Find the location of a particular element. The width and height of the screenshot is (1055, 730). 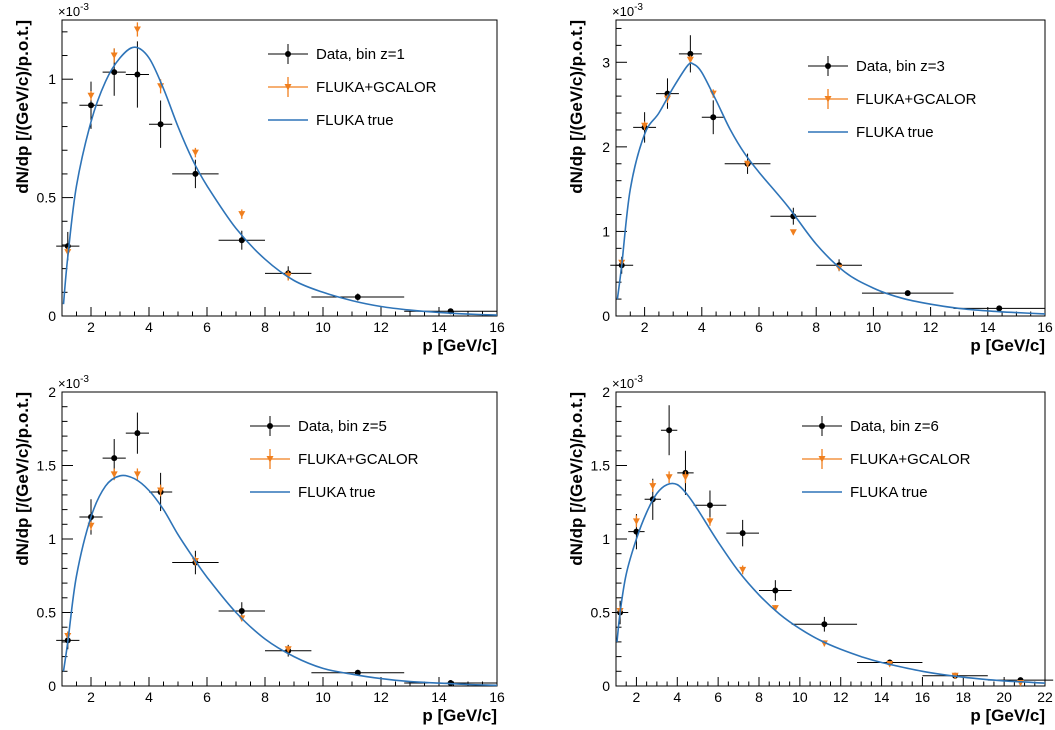

y-tick-label: 3 is located at coordinates (606, 62).